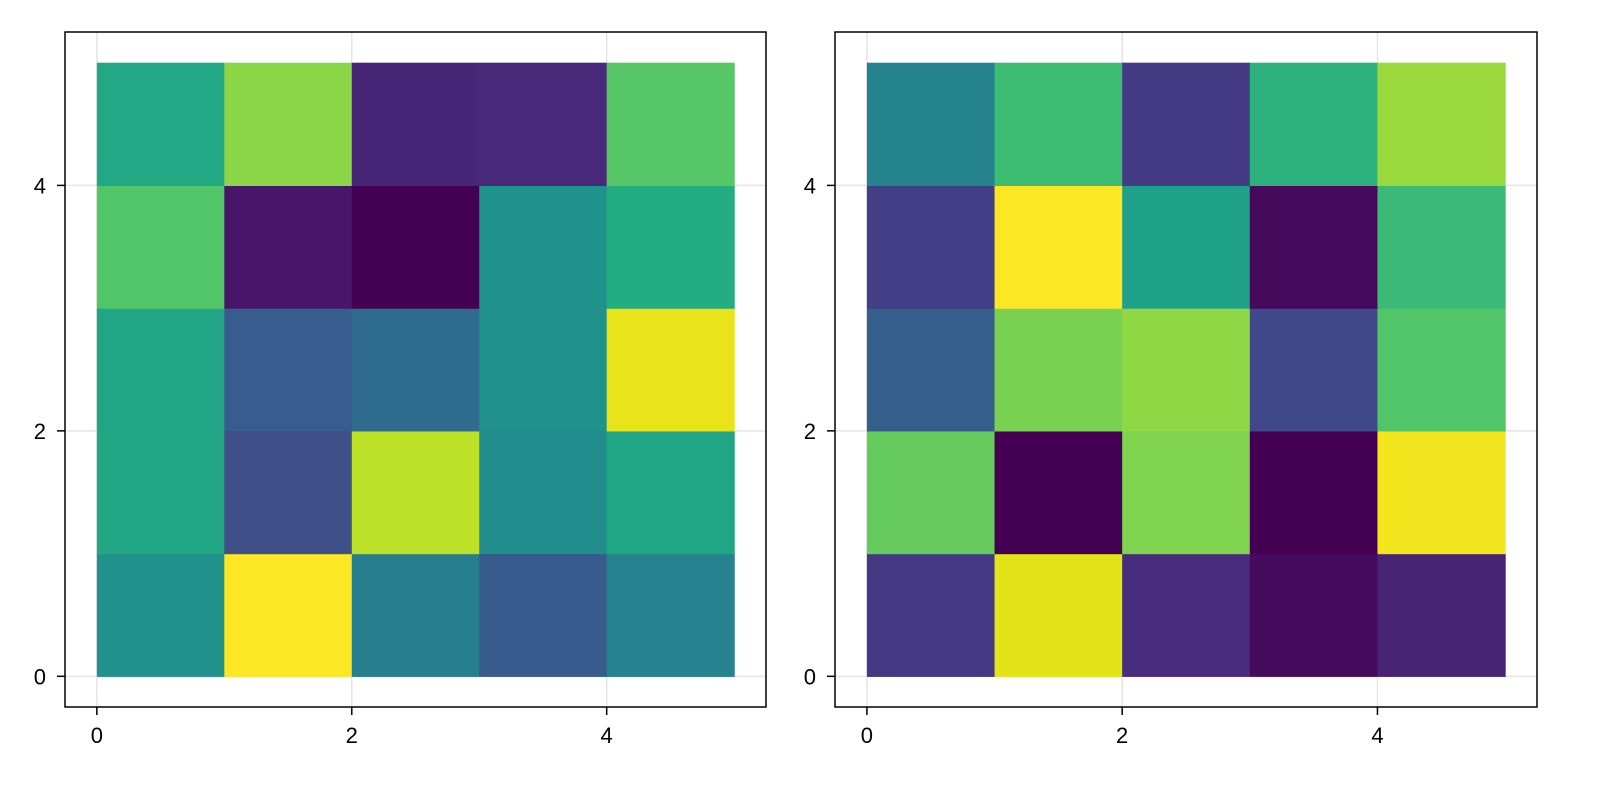 This screenshot has height=800, width=1600. Describe the element at coordinates (931, 370) in the screenshot. I see `right-heatmap-cell-r2-c0` at that location.